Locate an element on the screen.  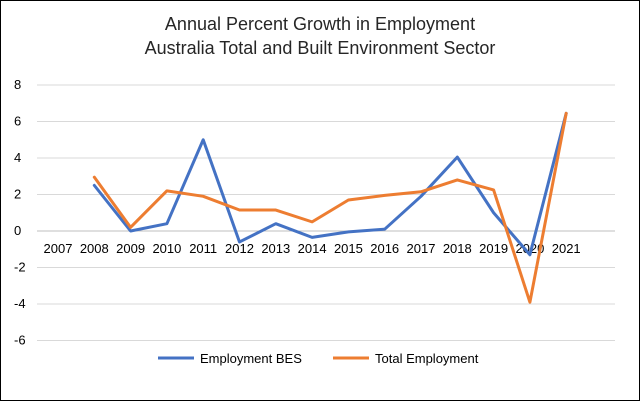
y-tick-label: 4 is located at coordinates (17, 157).